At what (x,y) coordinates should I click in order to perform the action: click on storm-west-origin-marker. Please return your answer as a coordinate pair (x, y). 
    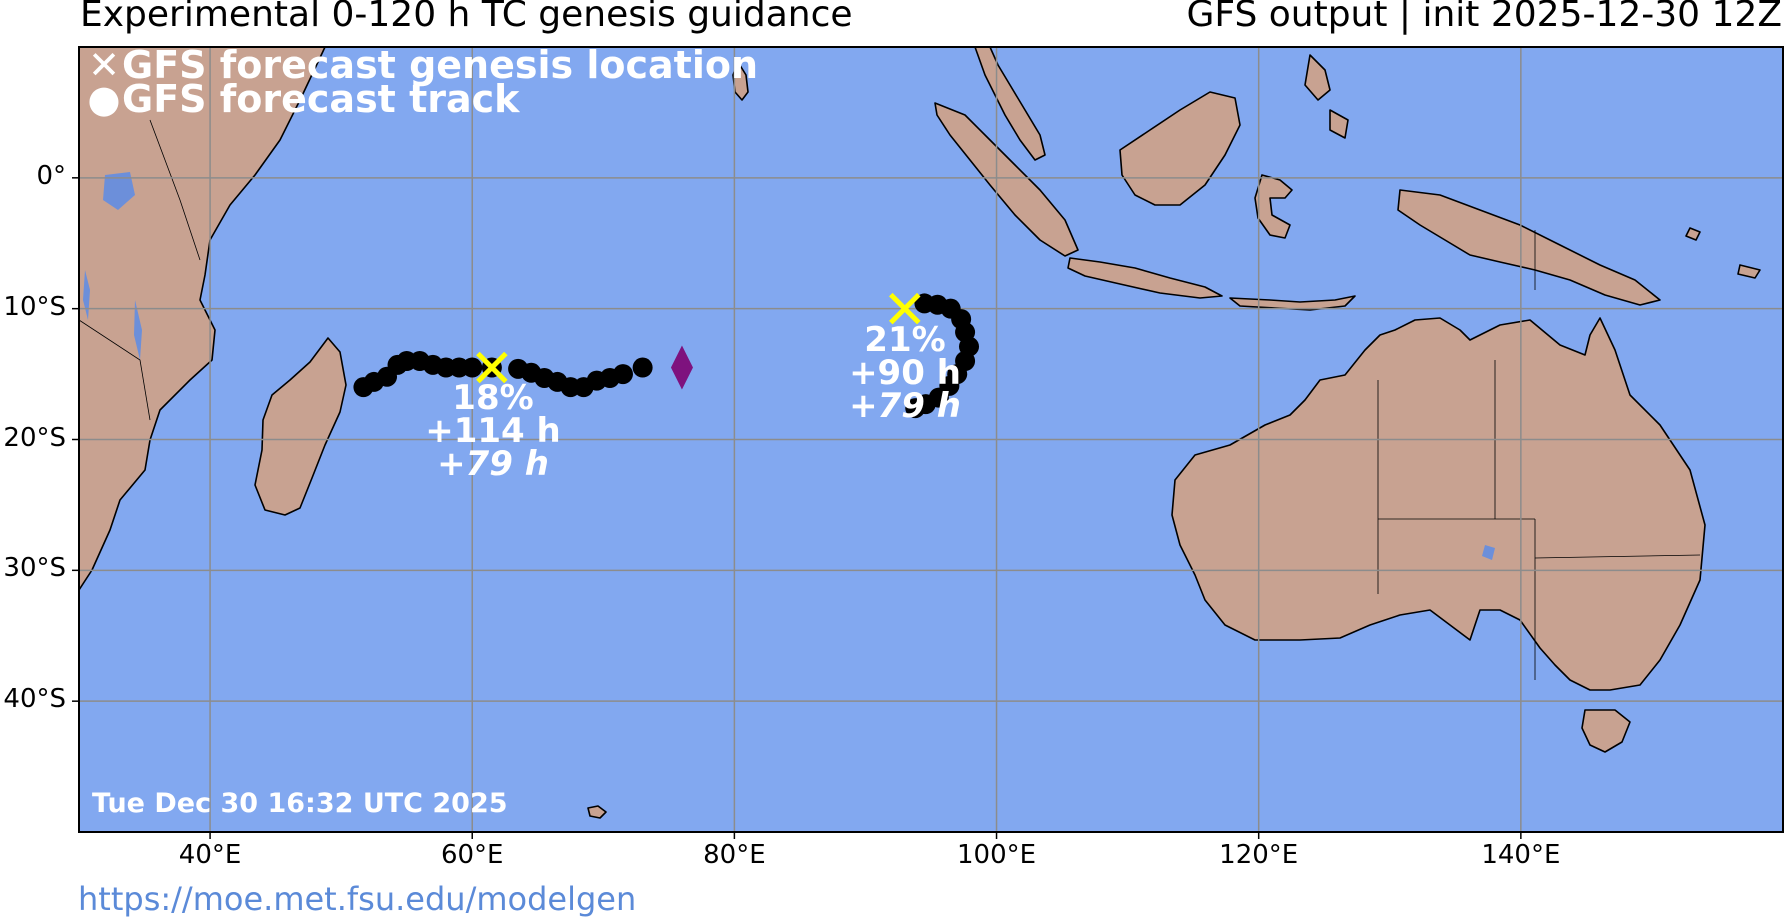
    Looking at the image, I should click on (681, 367).